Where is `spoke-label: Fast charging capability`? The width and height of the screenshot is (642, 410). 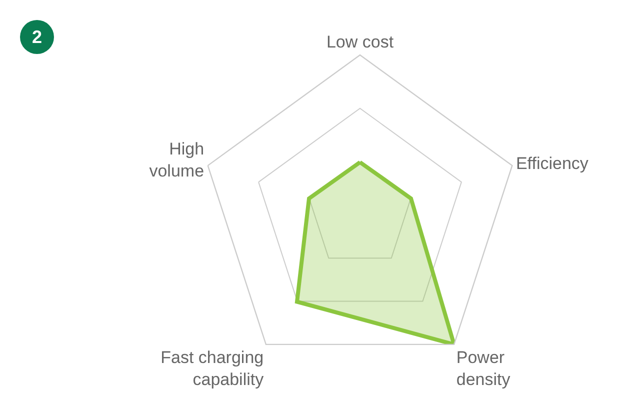
spoke-label: Fast charging capability is located at coordinates (212, 368).